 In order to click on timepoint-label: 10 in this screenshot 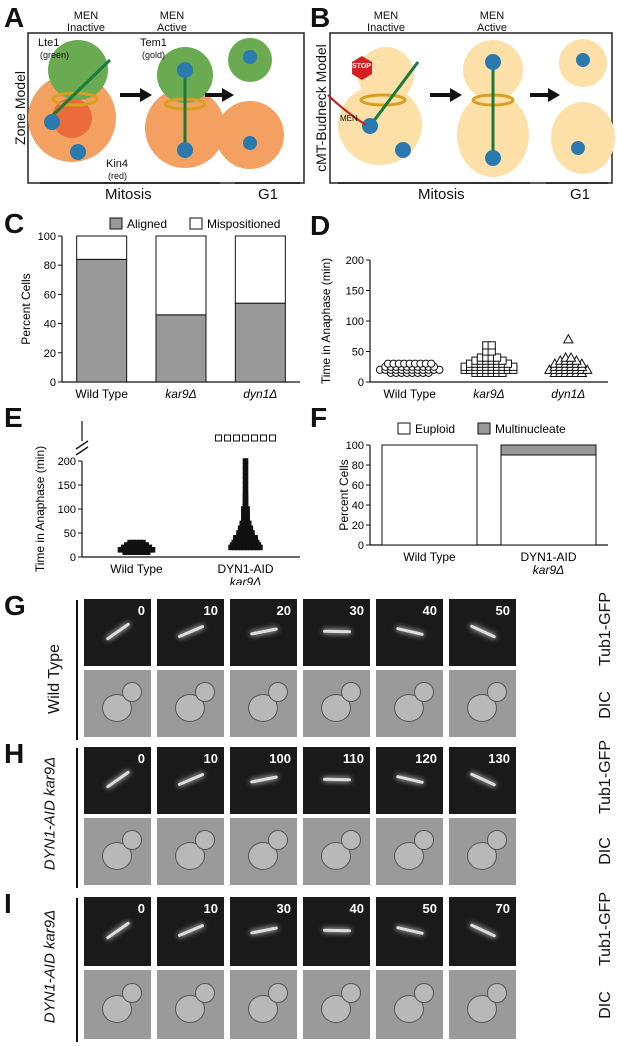, I will do `click(210, 610)`.